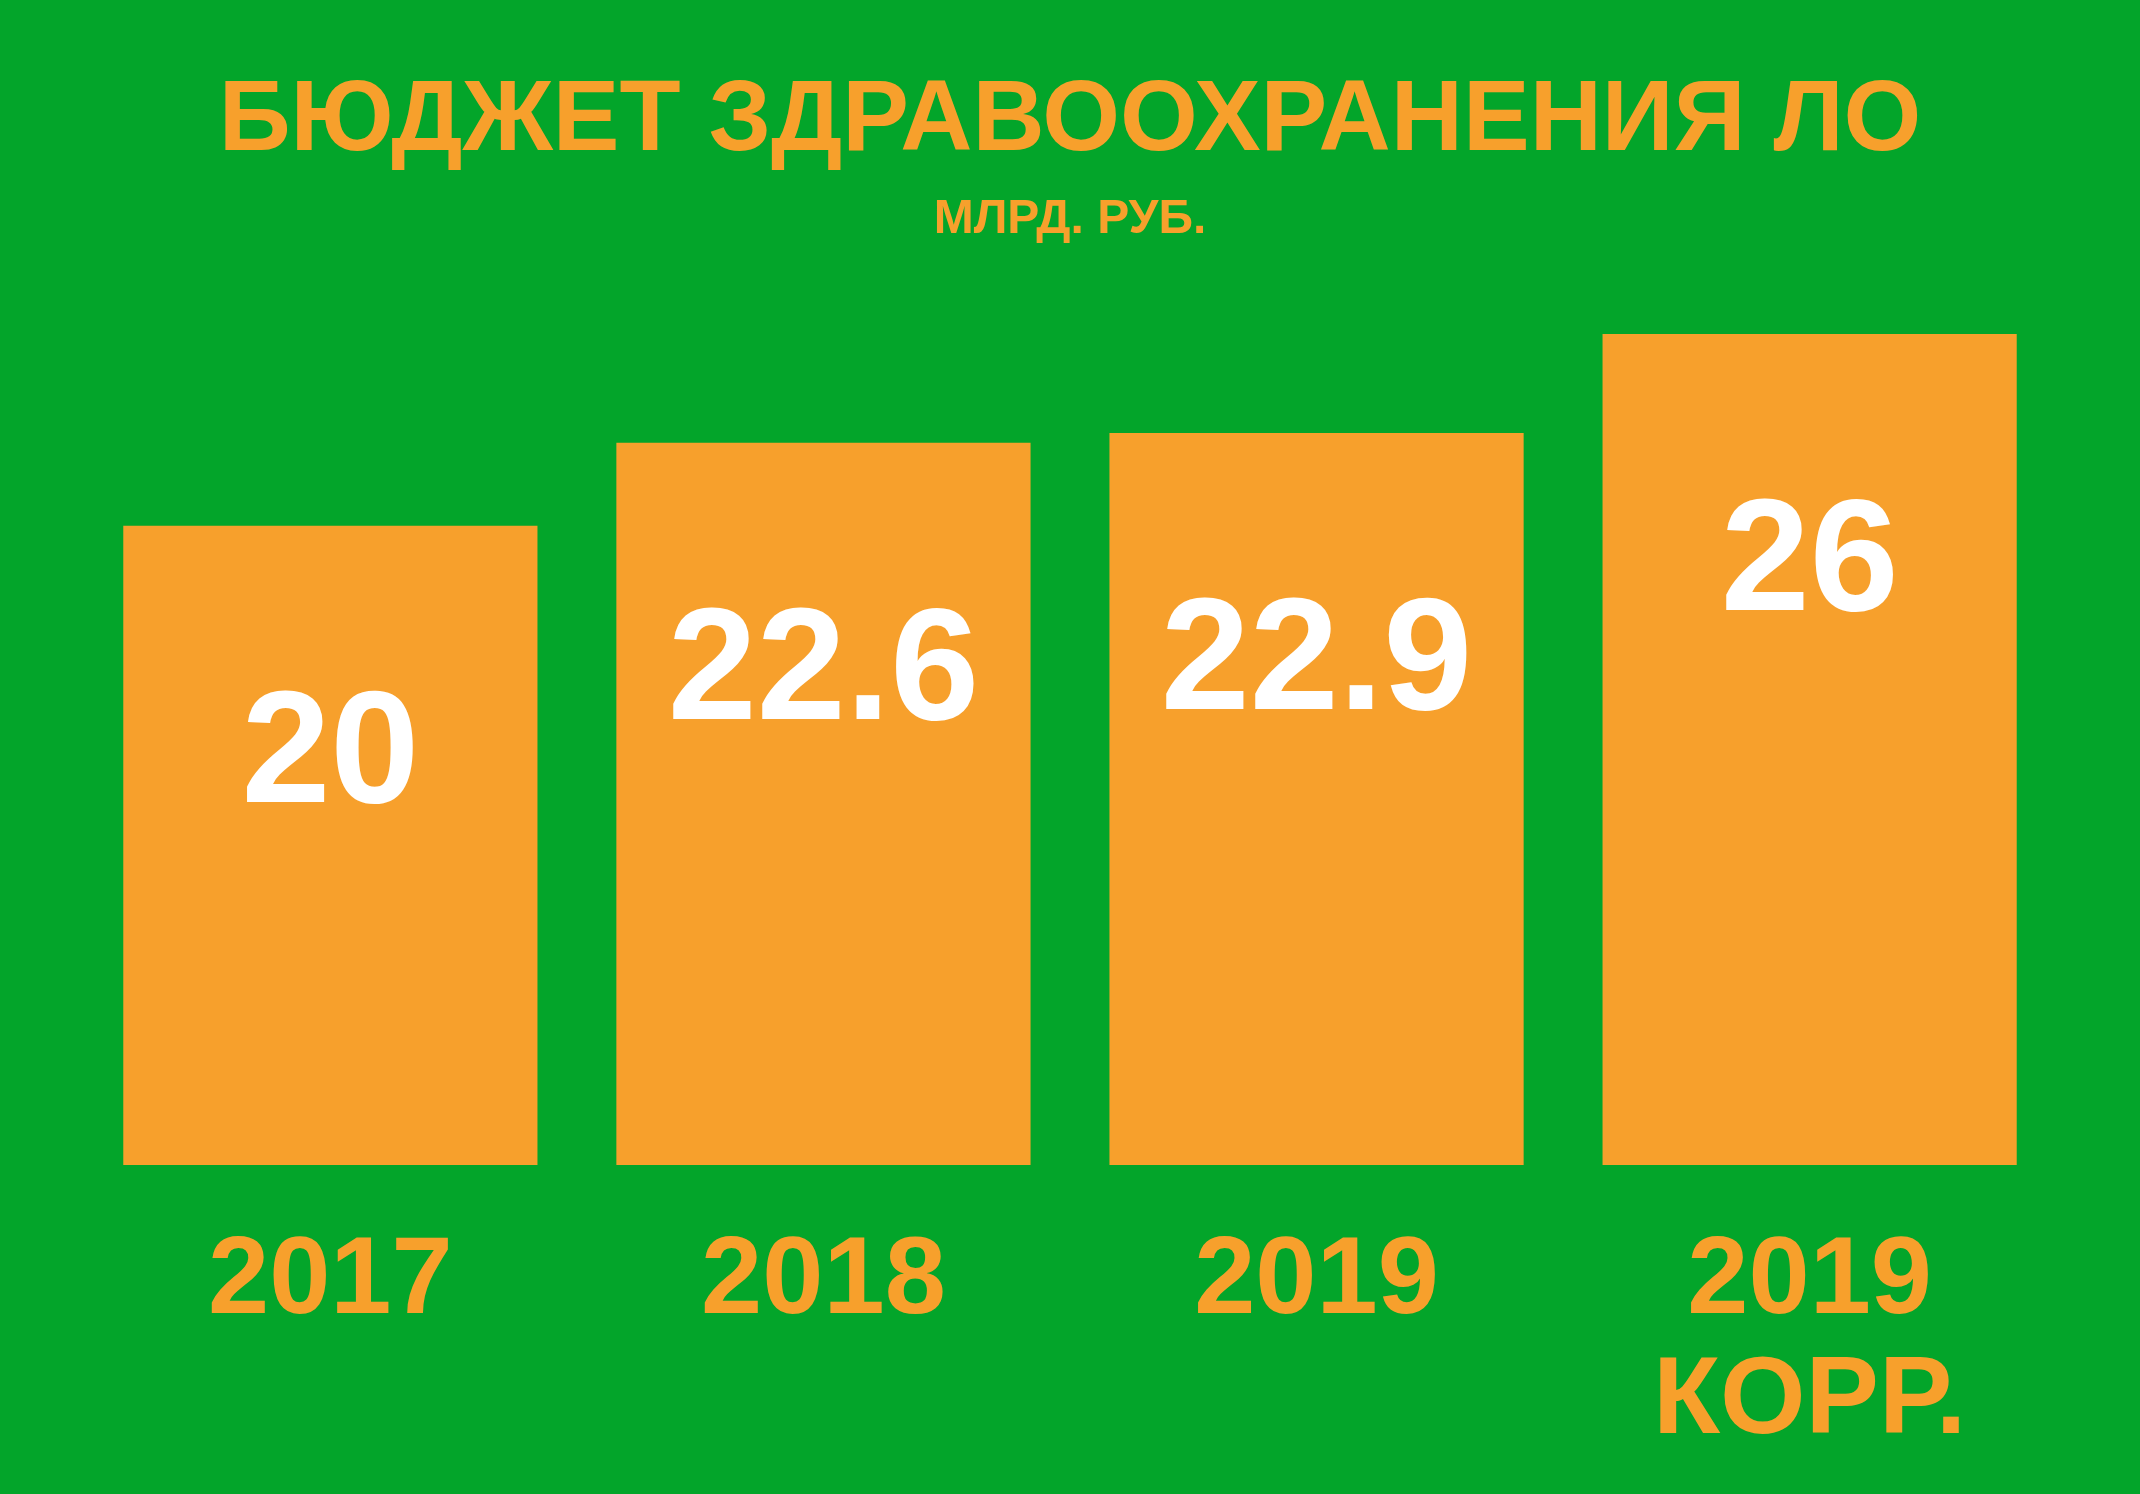  Describe the element at coordinates (1070, 115) in the screenshot. I see `chart-title: БЮДЖЕТ ЗДРАВООХРАНЕНИЯ ЛО` at that location.